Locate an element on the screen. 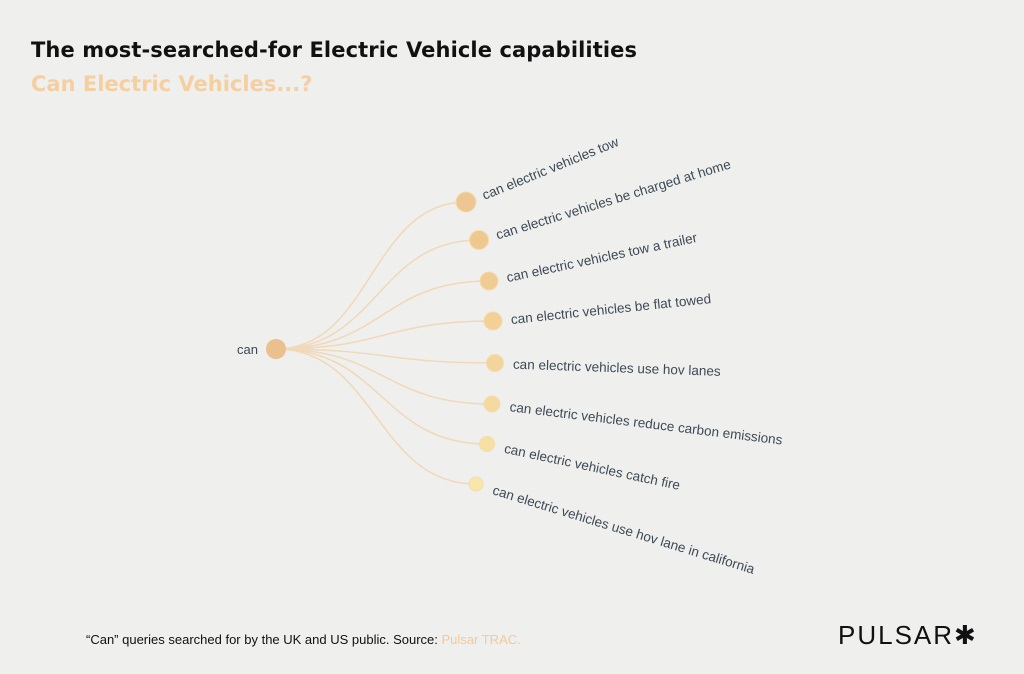  root-node is located at coordinates (276, 349).